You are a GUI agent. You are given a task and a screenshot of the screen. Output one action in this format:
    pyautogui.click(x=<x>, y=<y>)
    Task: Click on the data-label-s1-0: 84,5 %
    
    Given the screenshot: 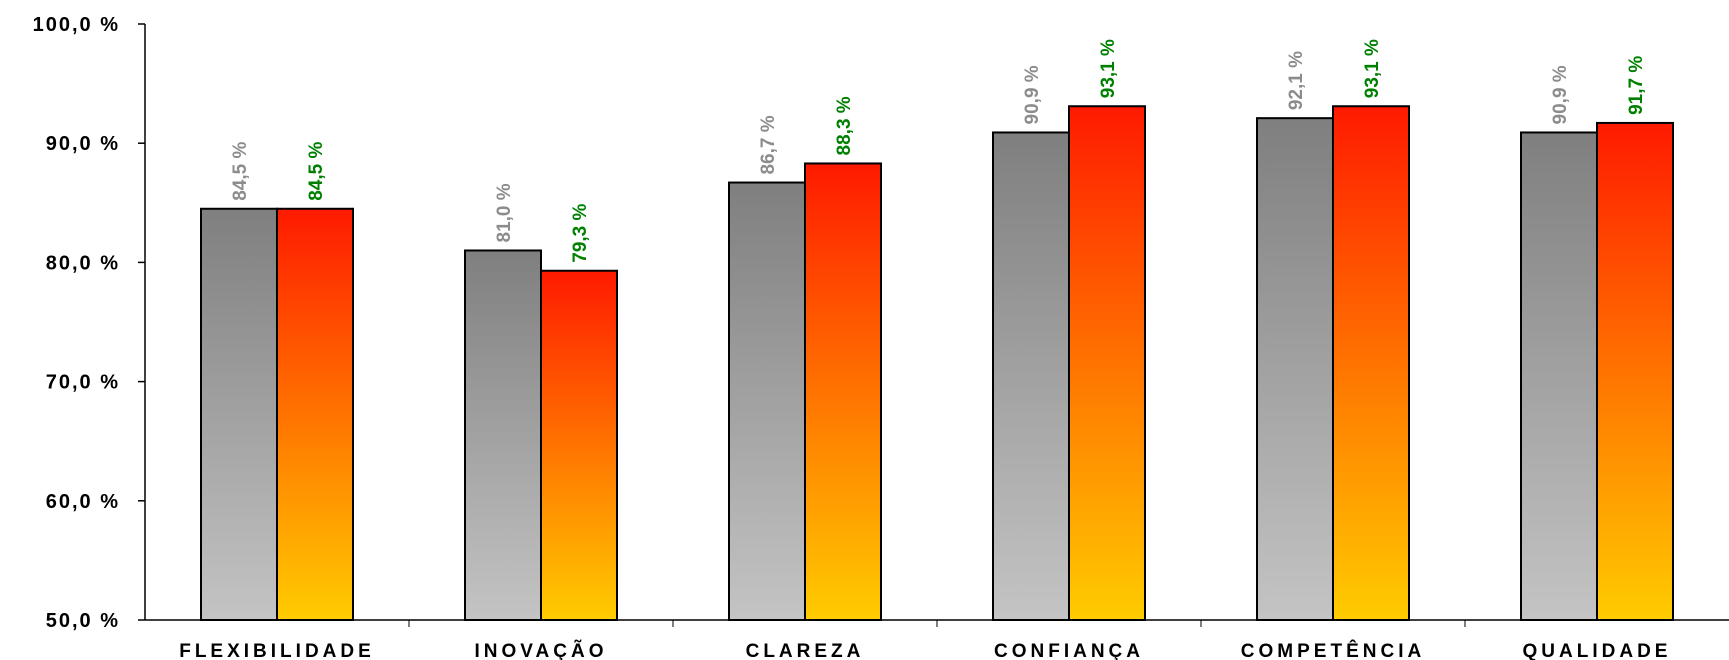 What is the action you would take?
    pyautogui.click(x=316, y=171)
    